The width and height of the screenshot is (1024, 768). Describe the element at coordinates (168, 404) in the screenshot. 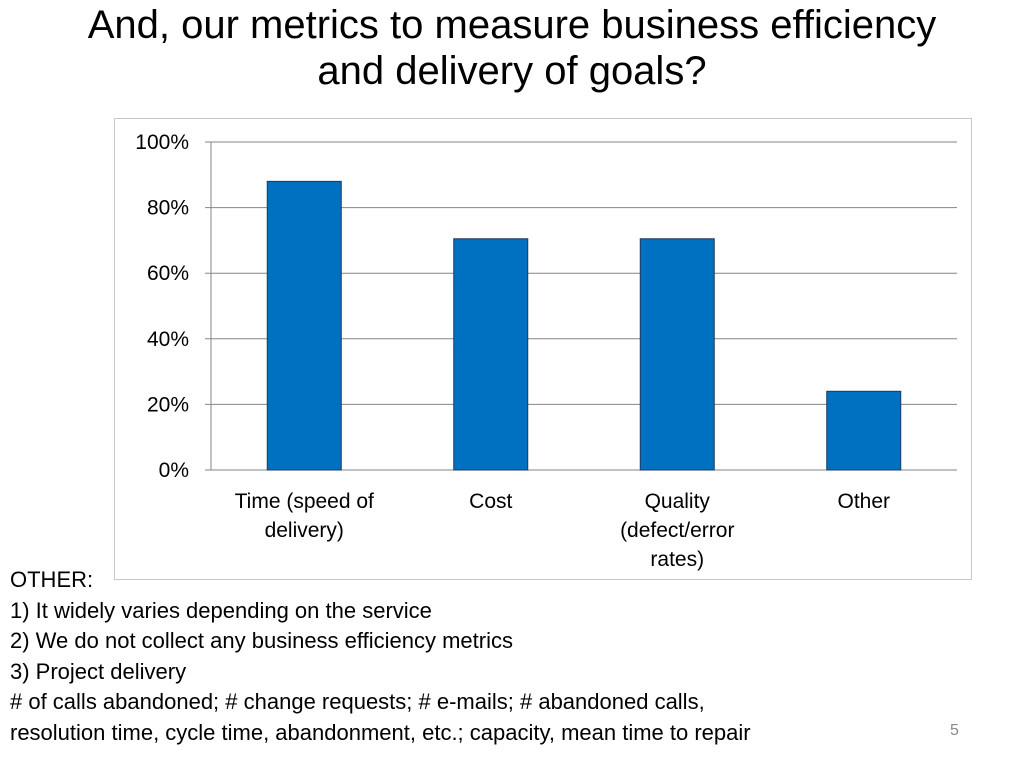

I see `y-tick-label: 20%` at that location.